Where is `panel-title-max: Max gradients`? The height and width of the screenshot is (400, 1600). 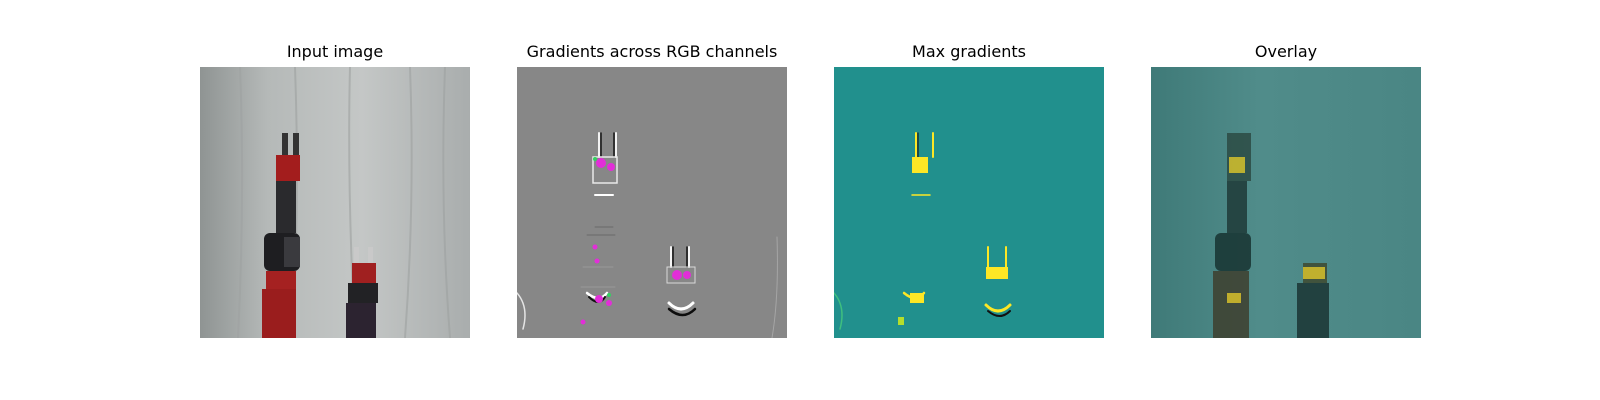
panel-title-max: Max gradients is located at coordinates (969, 51).